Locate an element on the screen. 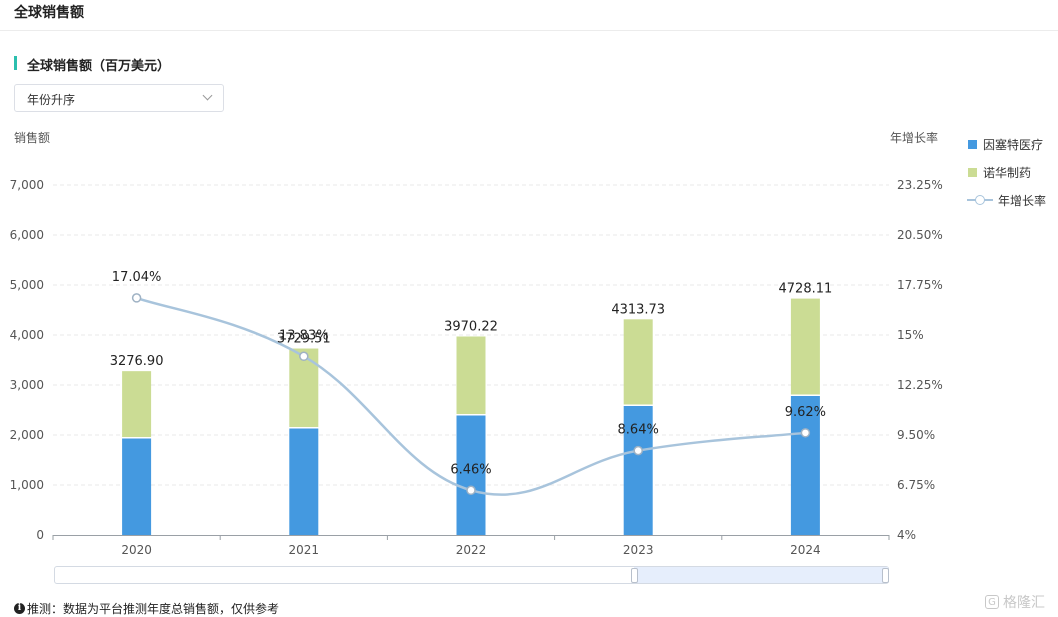  section-title: 全球销售额（百万美元） is located at coordinates (99, 66).